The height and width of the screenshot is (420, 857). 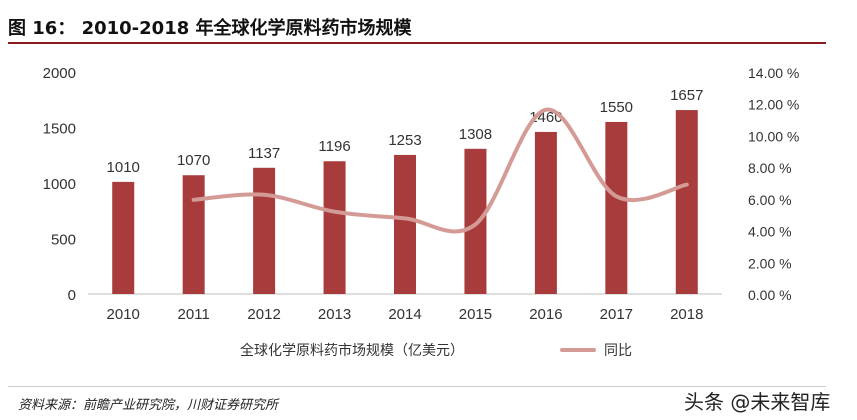 What do you see at coordinates (417, 43) in the screenshot?
I see `title-divider` at bounding box center [417, 43].